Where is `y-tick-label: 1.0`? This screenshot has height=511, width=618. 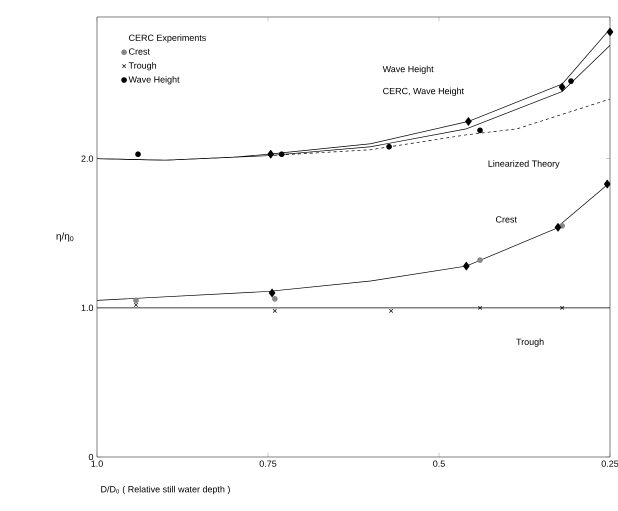 y-tick-label: 1.0 is located at coordinates (88, 308).